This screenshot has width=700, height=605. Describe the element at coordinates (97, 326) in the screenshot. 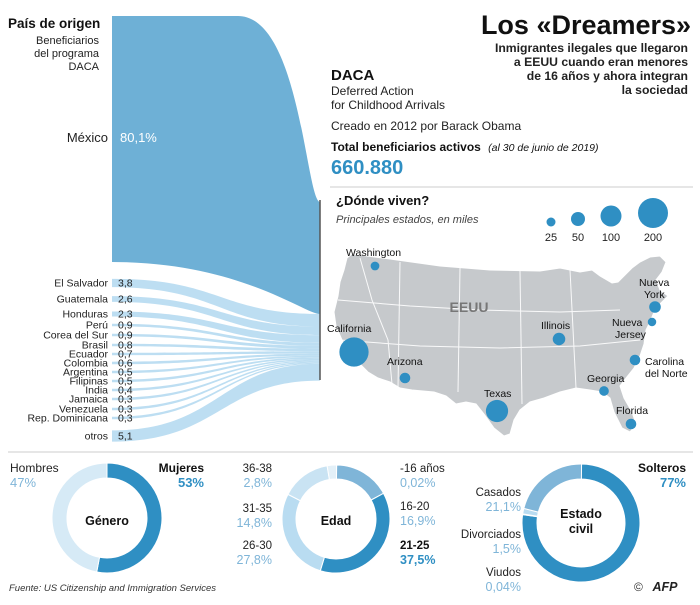

I see `country-label: Perú` at that location.